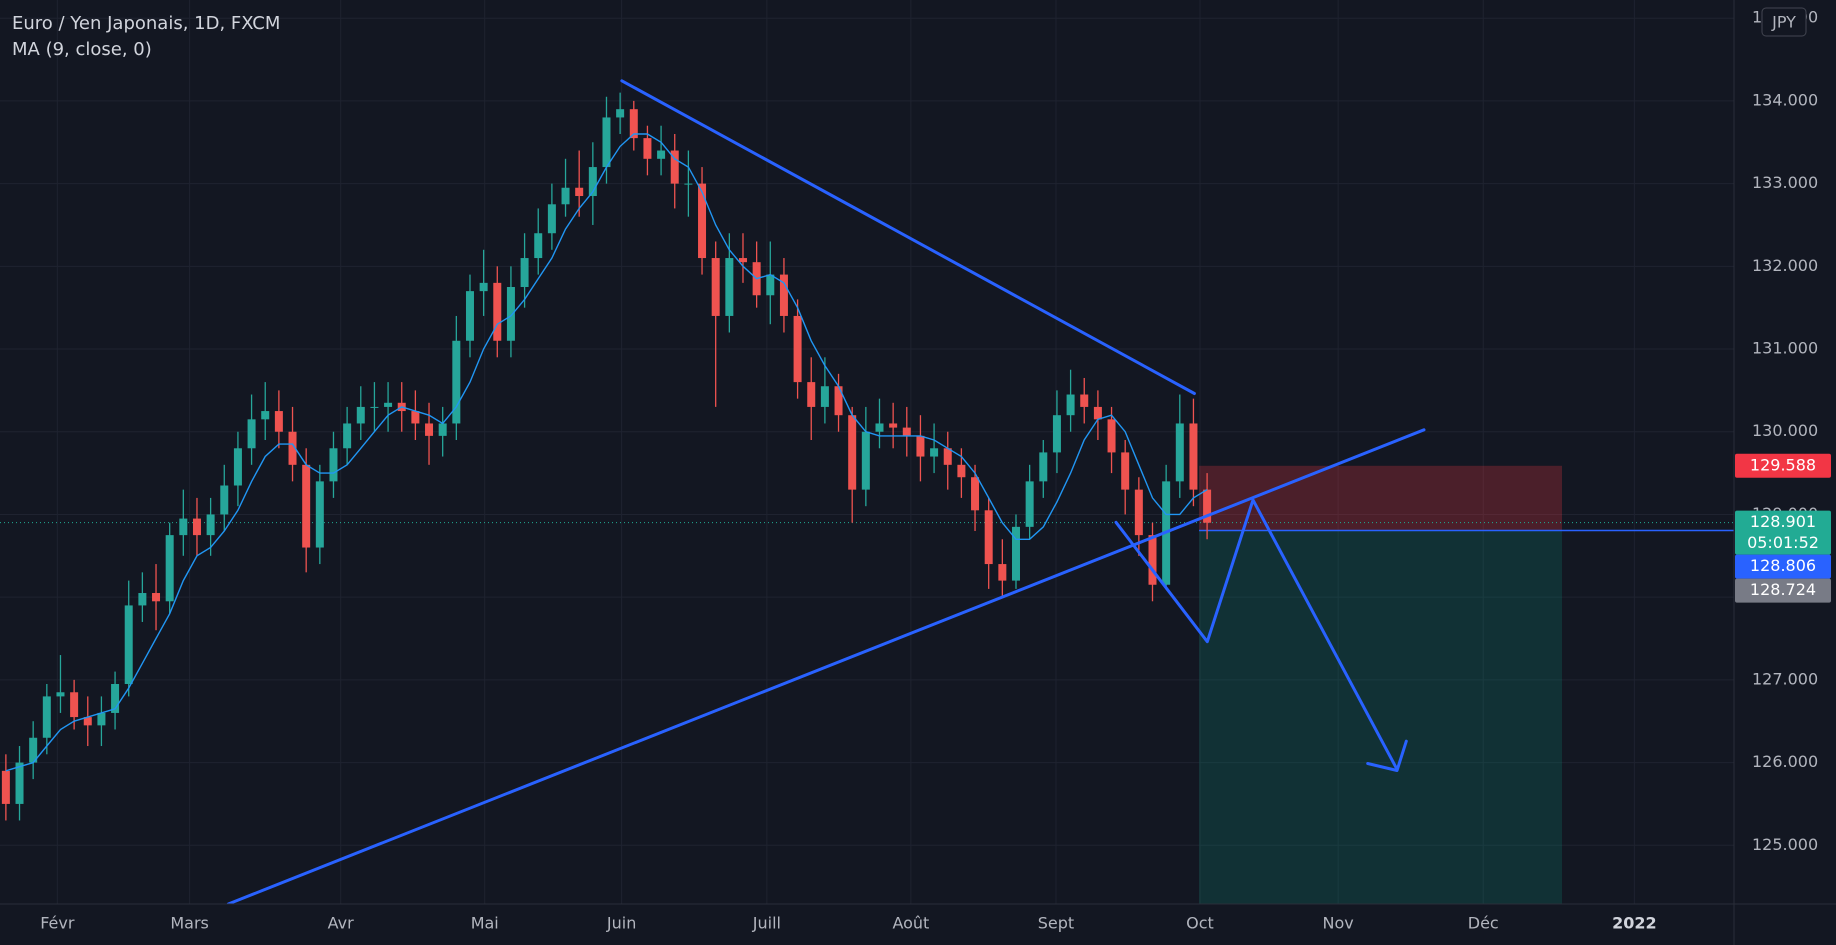 The height and width of the screenshot is (945, 1836). What do you see at coordinates (1056, 923) in the screenshot?
I see `x-tick-label: Sept` at bounding box center [1056, 923].